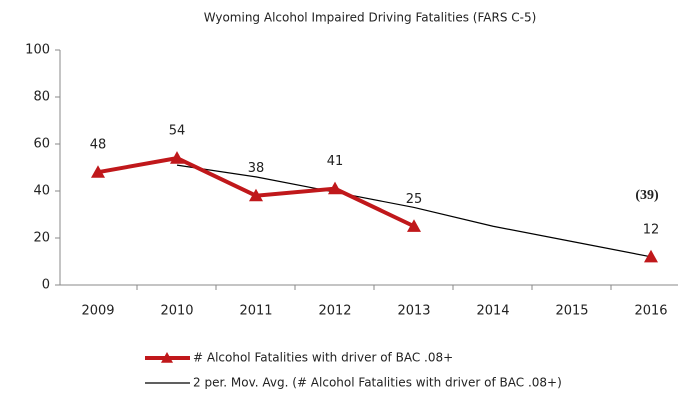 The image size is (681, 401). What do you see at coordinates (41, 144) in the screenshot?
I see `y-tick-label: 60` at bounding box center [41, 144].